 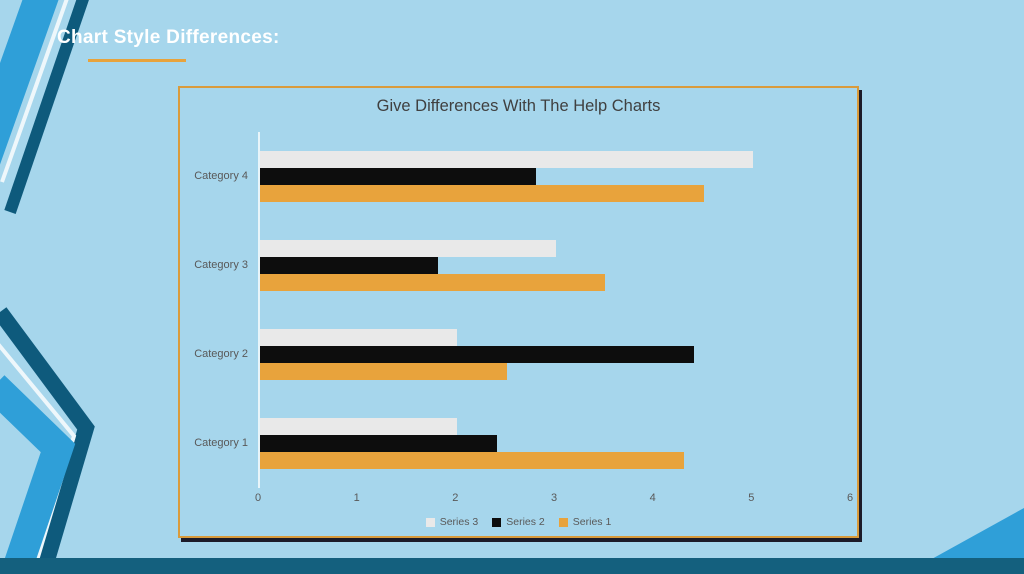 What do you see at coordinates (221, 175) in the screenshot?
I see `category-label: Category 4` at bounding box center [221, 175].